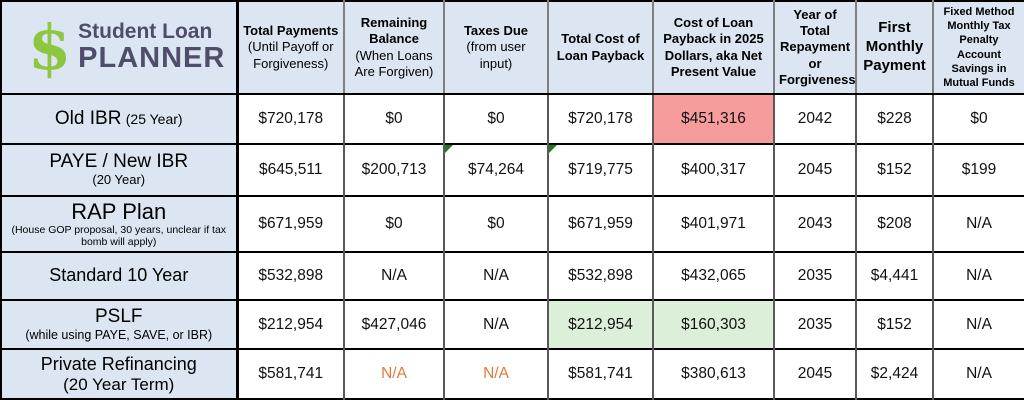 The width and height of the screenshot is (1024, 400). What do you see at coordinates (600, 223) in the screenshot?
I see `cell-total-cost: $671,959` at bounding box center [600, 223].